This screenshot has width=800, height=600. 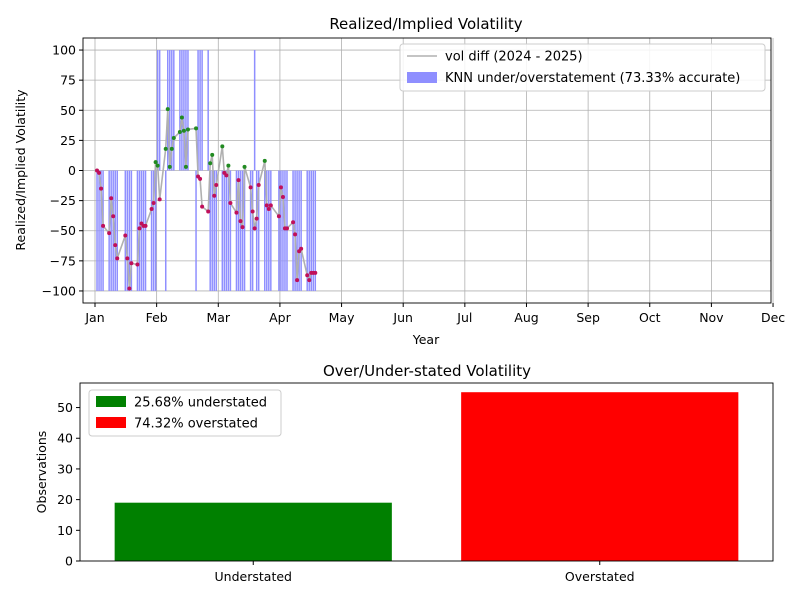 What do you see at coordinates (63, 230) in the screenshot?
I see `y-tick-label: −50` at bounding box center [63, 230].